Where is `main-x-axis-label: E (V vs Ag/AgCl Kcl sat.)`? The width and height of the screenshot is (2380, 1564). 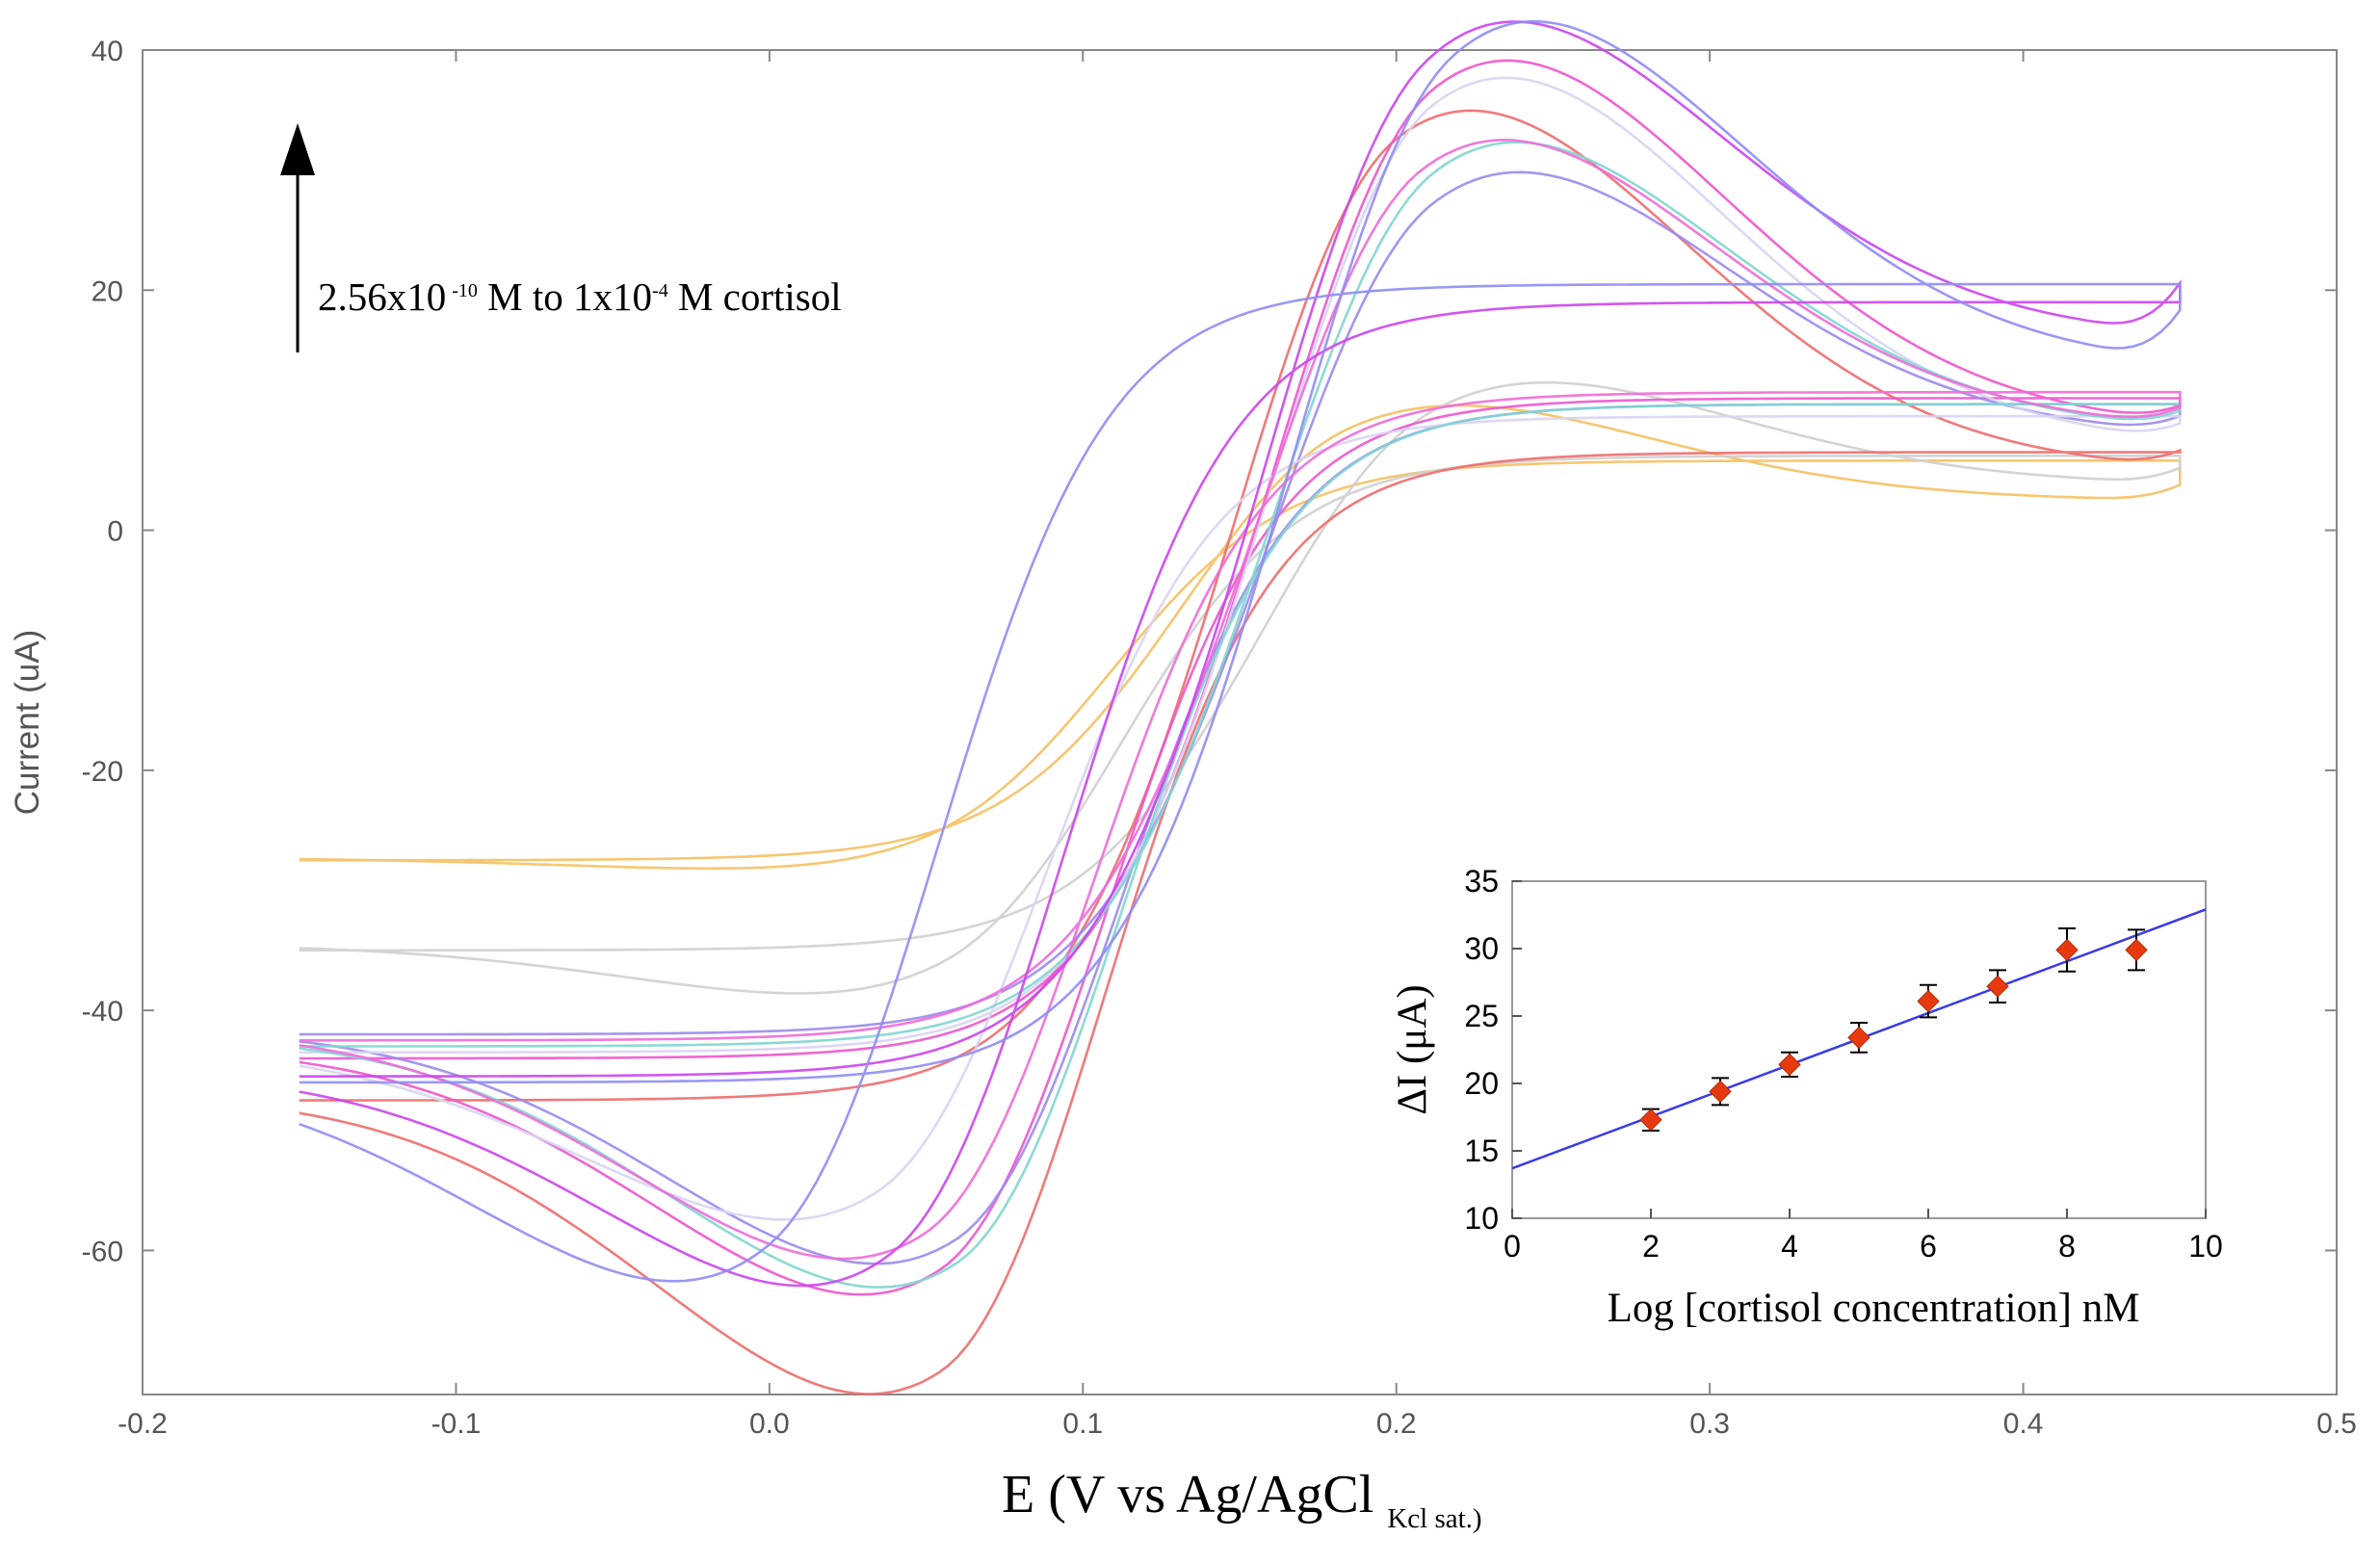
main-x-axis-label: E (V vs Ag/AgCl Kcl sat.) is located at coordinates (1242, 1499).